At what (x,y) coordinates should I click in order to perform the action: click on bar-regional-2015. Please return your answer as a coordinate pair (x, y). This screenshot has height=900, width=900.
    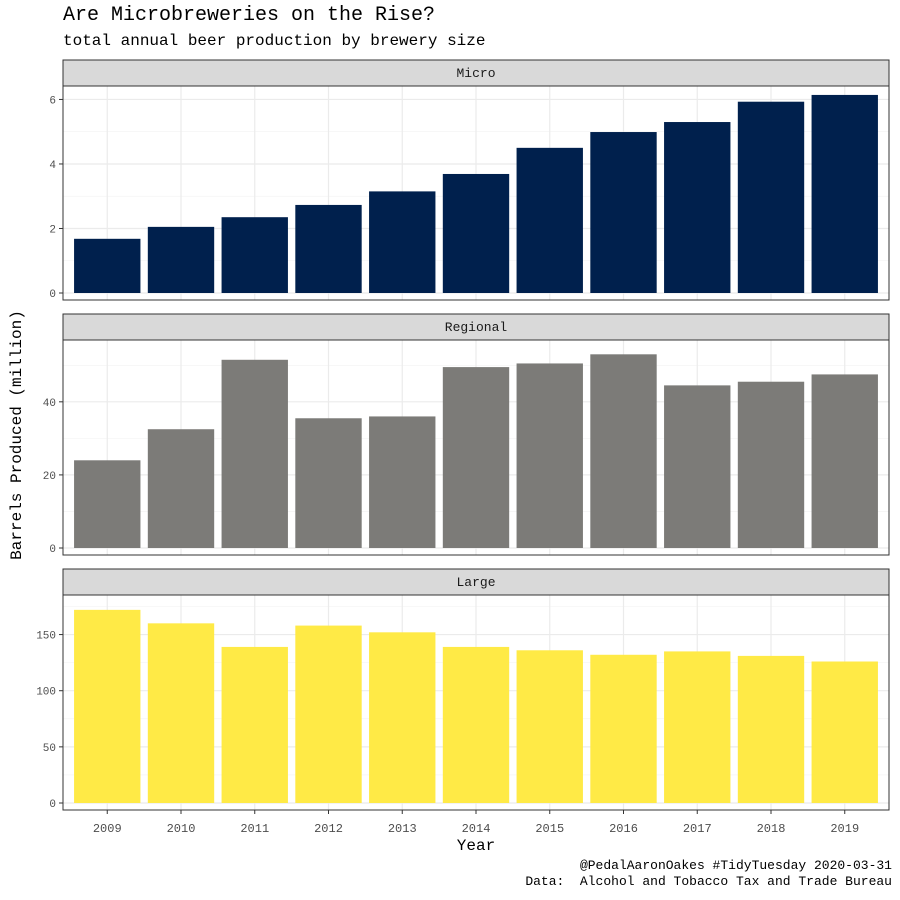
    Looking at the image, I should click on (549, 455).